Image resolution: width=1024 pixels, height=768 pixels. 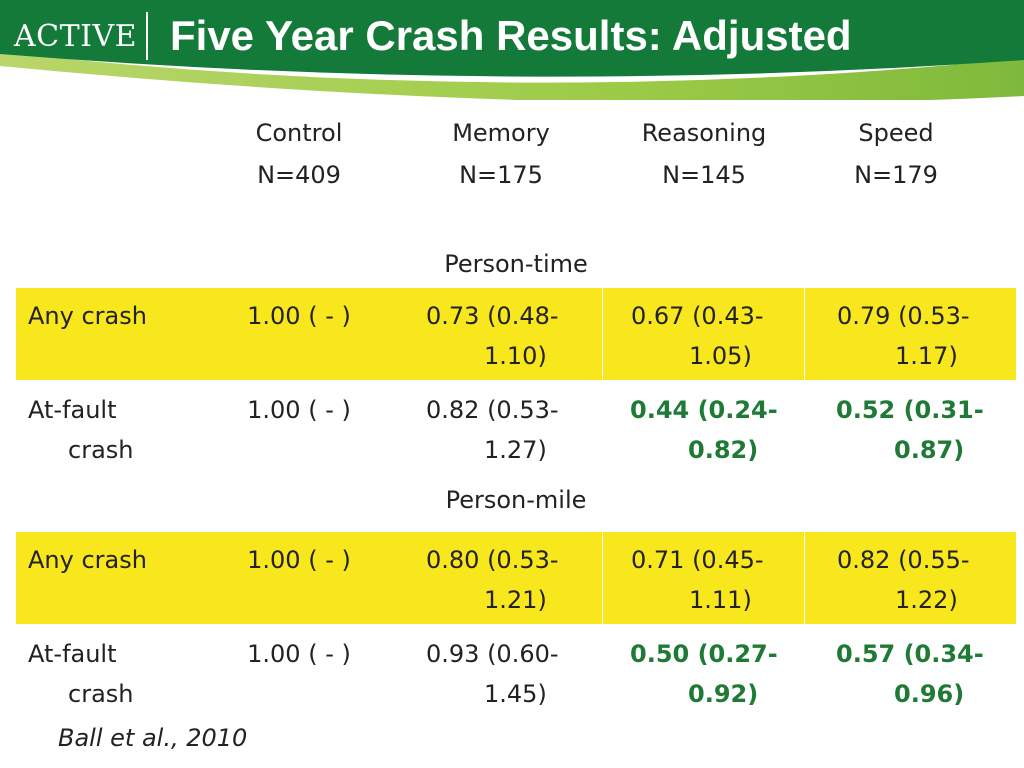 What do you see at coordinates (910, 430) in the screenshot?
I see `speed-value-significant: 0.52 (0.31- 0.87)` at bounding box center [910, 430].